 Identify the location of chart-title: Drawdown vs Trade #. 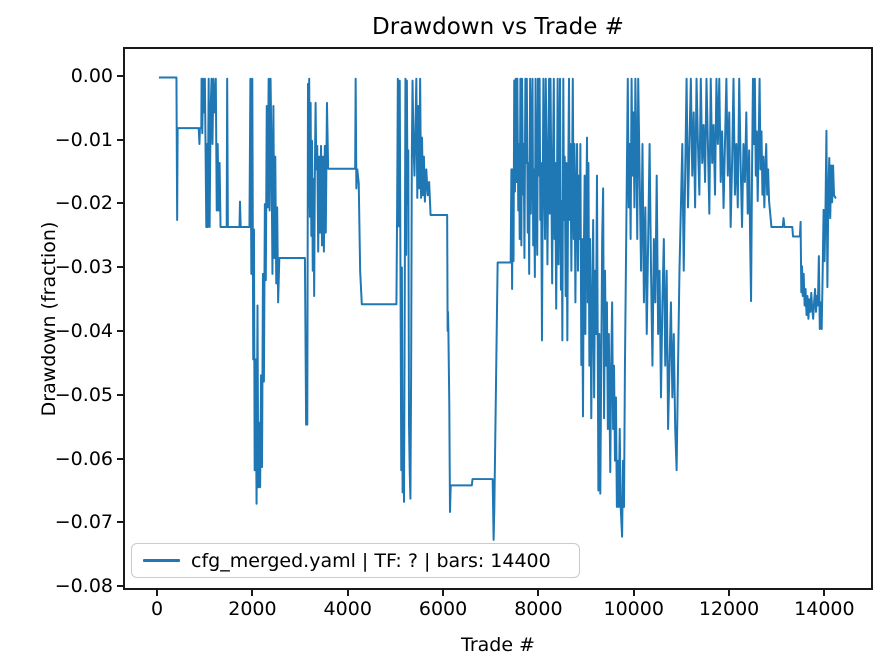
(498, 27).